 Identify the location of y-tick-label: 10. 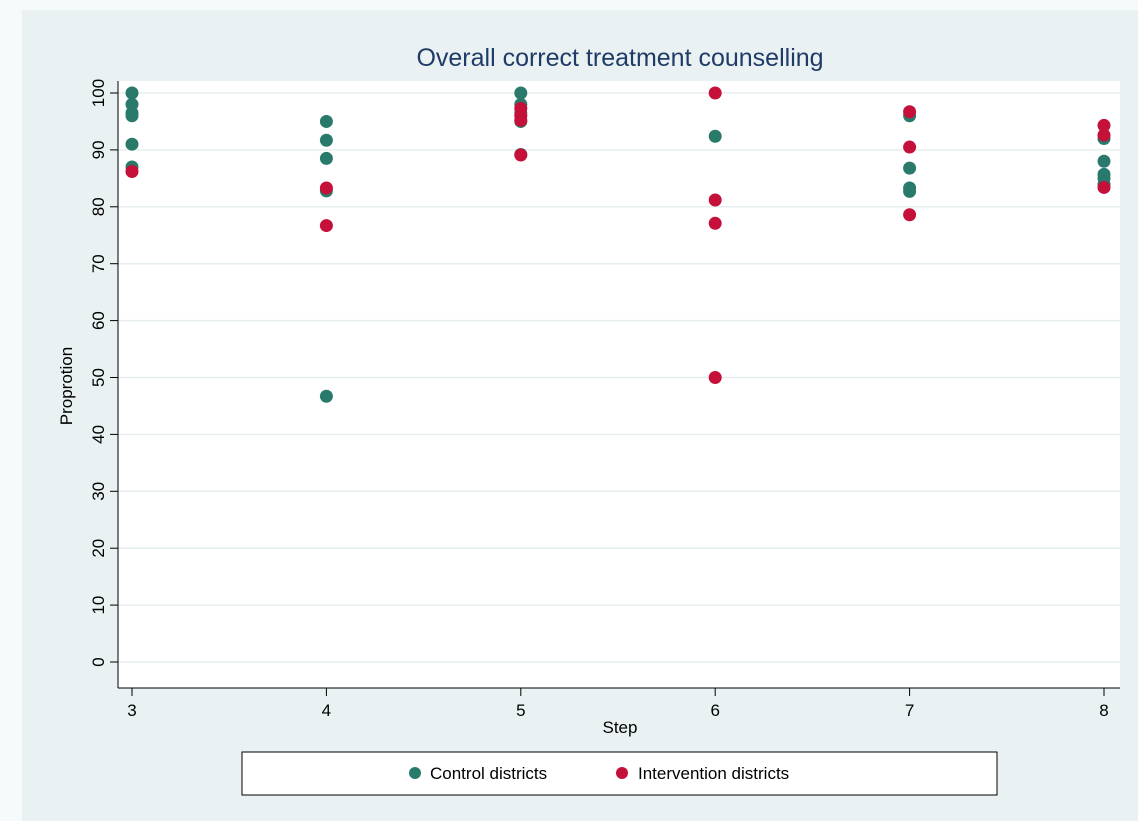
(98, 605).